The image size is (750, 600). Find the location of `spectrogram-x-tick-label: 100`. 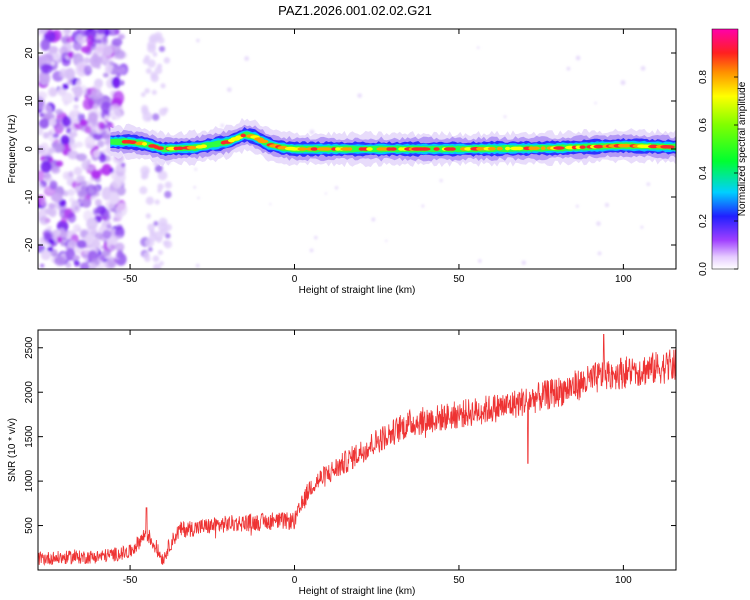

spectrogram-x-tick-label: 100 is located at coordinates (623, 279).